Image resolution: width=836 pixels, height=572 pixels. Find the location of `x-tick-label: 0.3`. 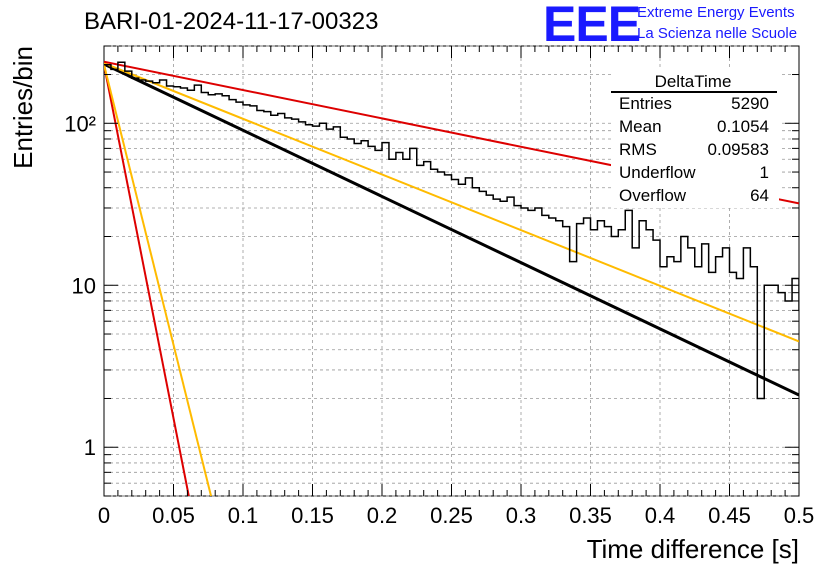

x-tick-label: 0.3 is located at coordinates (521, 515).